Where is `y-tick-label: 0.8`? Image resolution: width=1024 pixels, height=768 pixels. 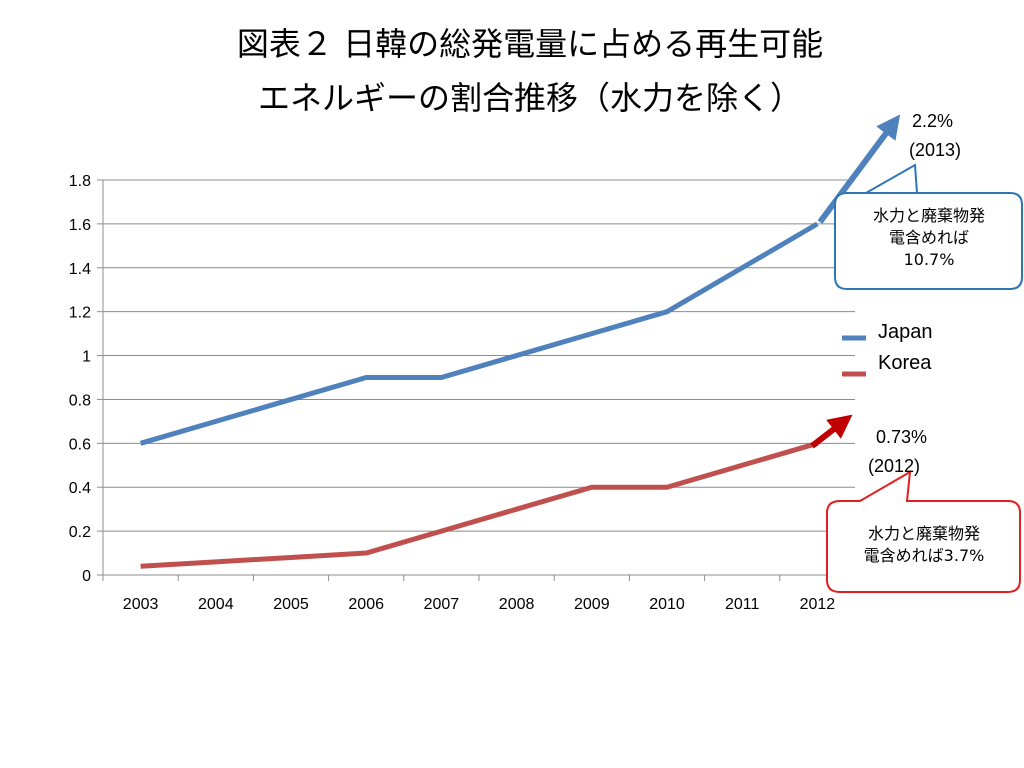
y-tick-label: 0.8 is located at coordinates (80, 400).